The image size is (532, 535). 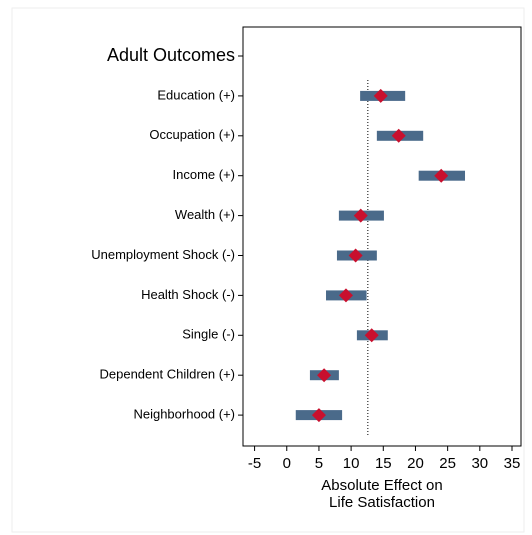 I want to click on y-tick-label: Neighborhood (+), so click(x=184, y=414).